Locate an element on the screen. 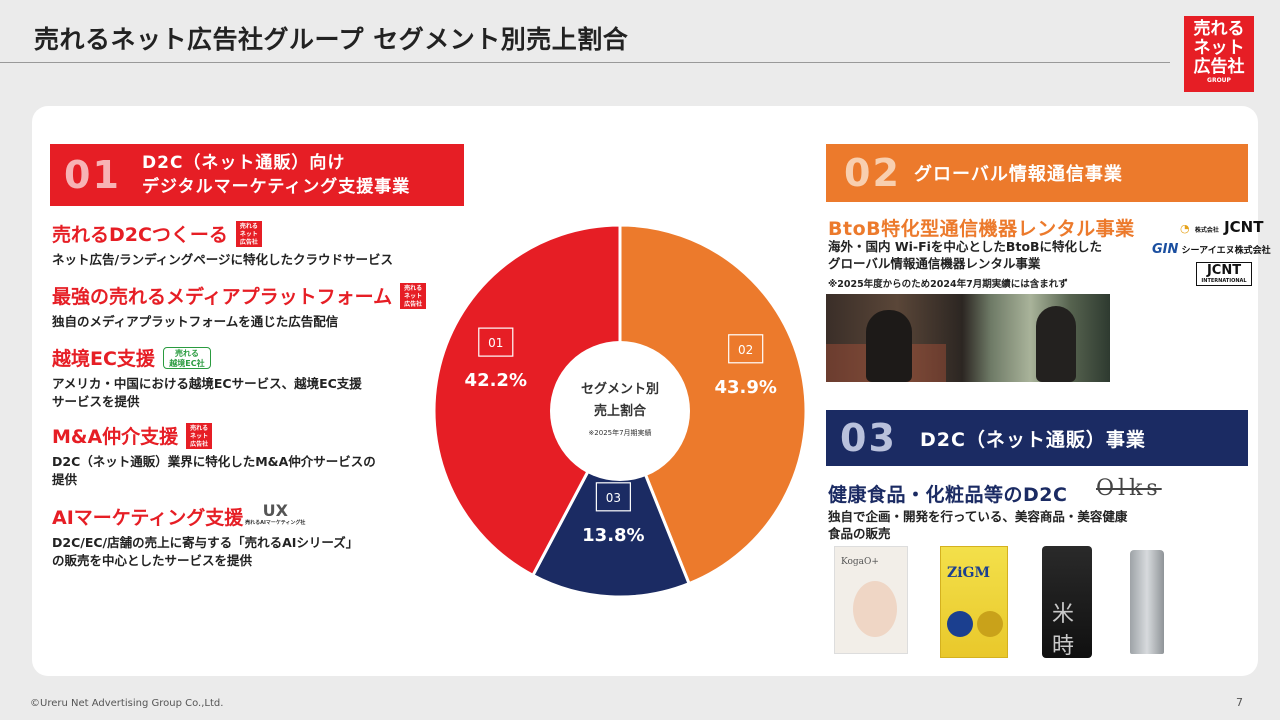 This screenshot has height=720, width=1280. jcnt-logo: ◔ 株式会社 JCNT is located at coordinates (1222, 227).